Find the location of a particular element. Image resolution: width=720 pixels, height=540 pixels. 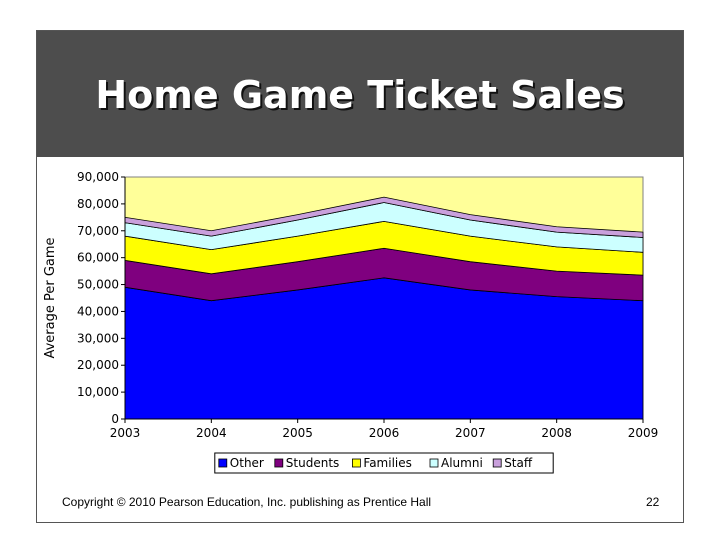

area-staff is located at coordinates (384, 217).